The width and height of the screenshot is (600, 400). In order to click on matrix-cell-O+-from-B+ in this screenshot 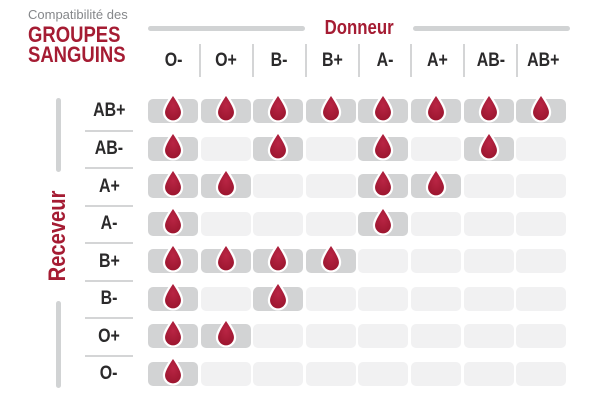, I will do `click(330, 336)`.